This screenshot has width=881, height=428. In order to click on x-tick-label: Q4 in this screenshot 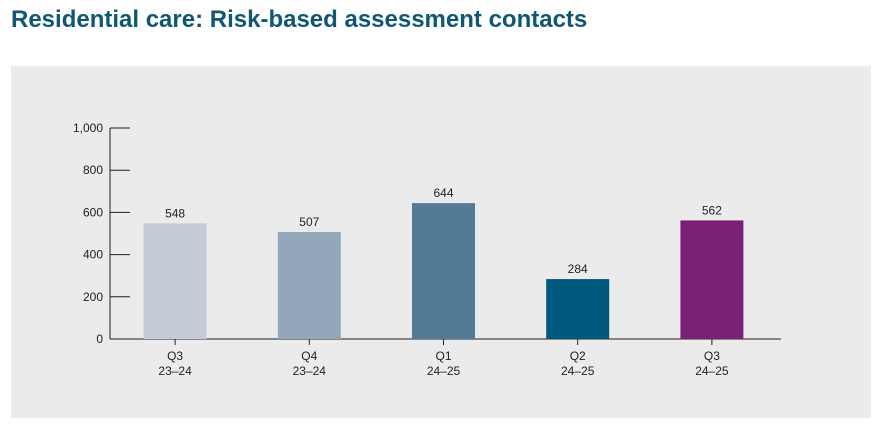, I will do `click(309, 356)`.